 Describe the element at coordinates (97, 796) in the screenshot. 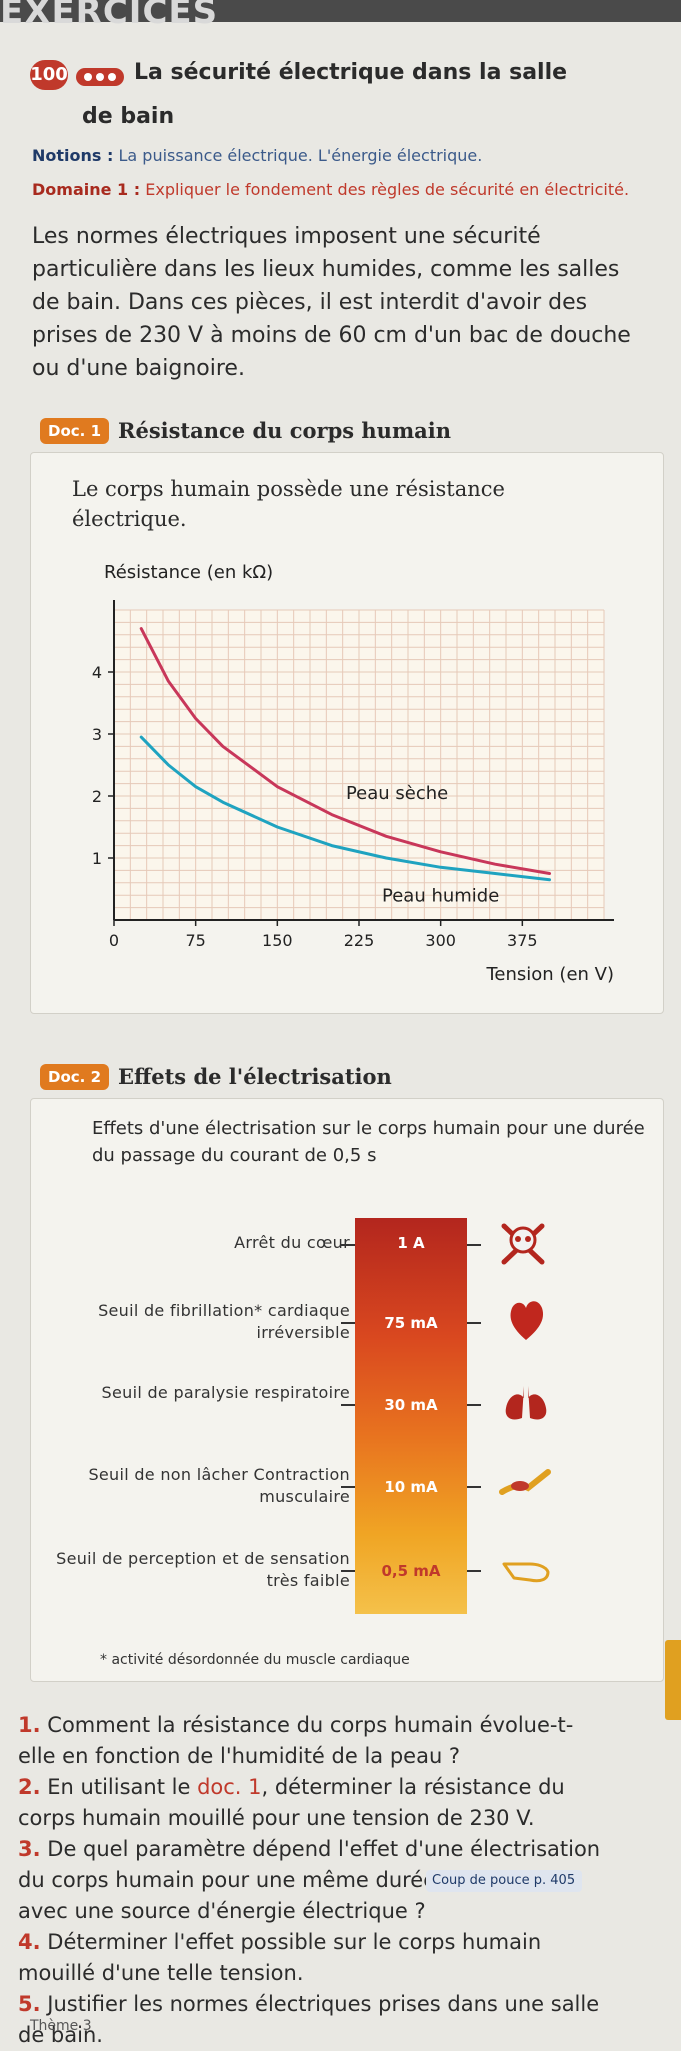

I see `y-tick-label: 2` at that location.